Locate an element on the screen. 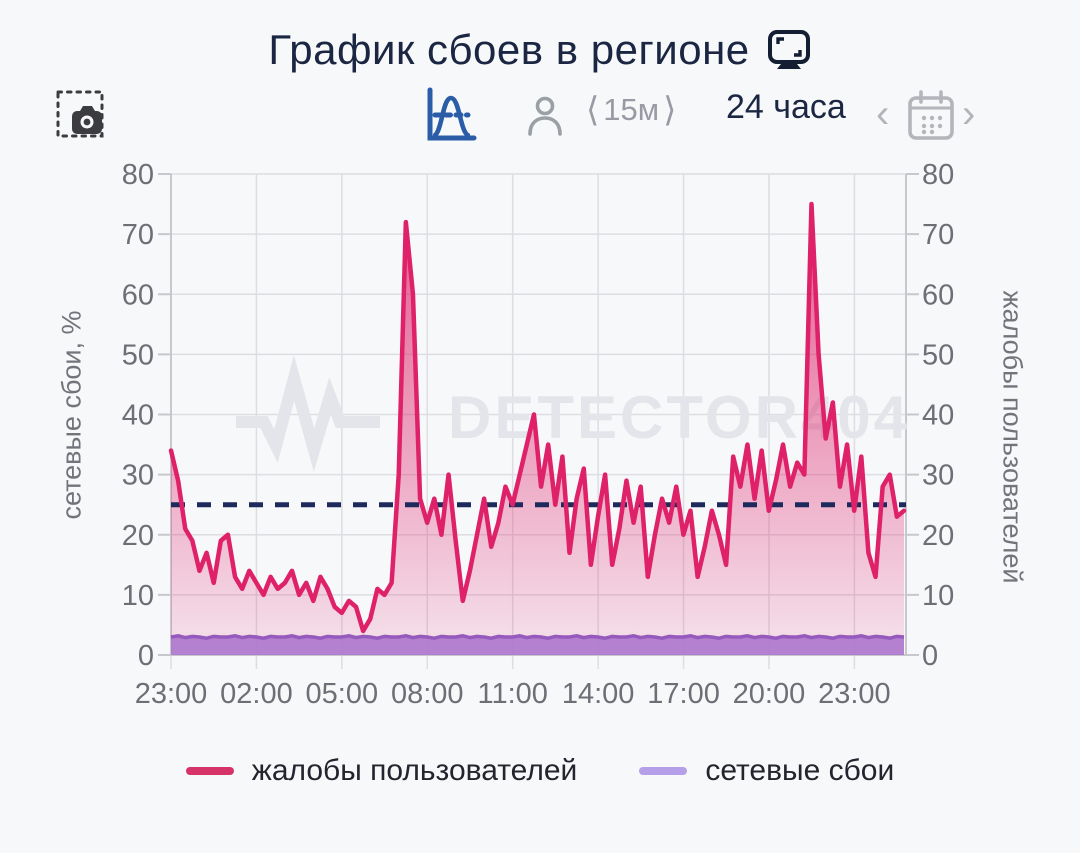 Image resolution: width=1080 pixels, height=853 pixels. legend-label-complaints: жалобы пользователей is located at coordinates (414, 770).